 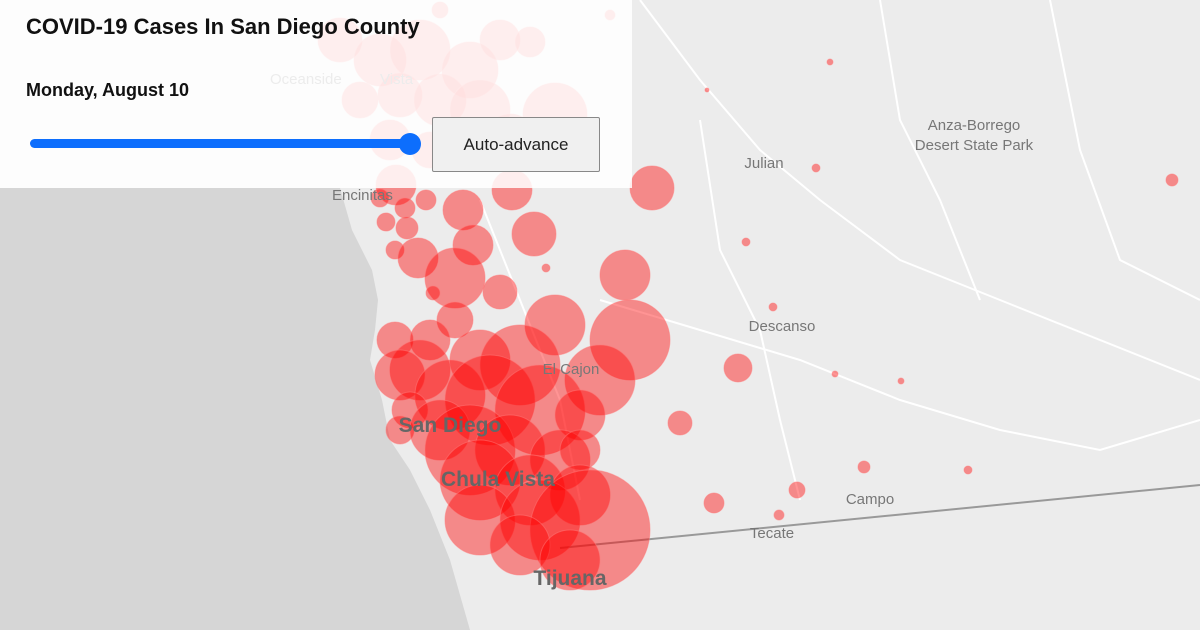 What do you see at coordinates (410, 144) in the screenshot?
I see `slider-thumb` at bounding box center [410, 144].